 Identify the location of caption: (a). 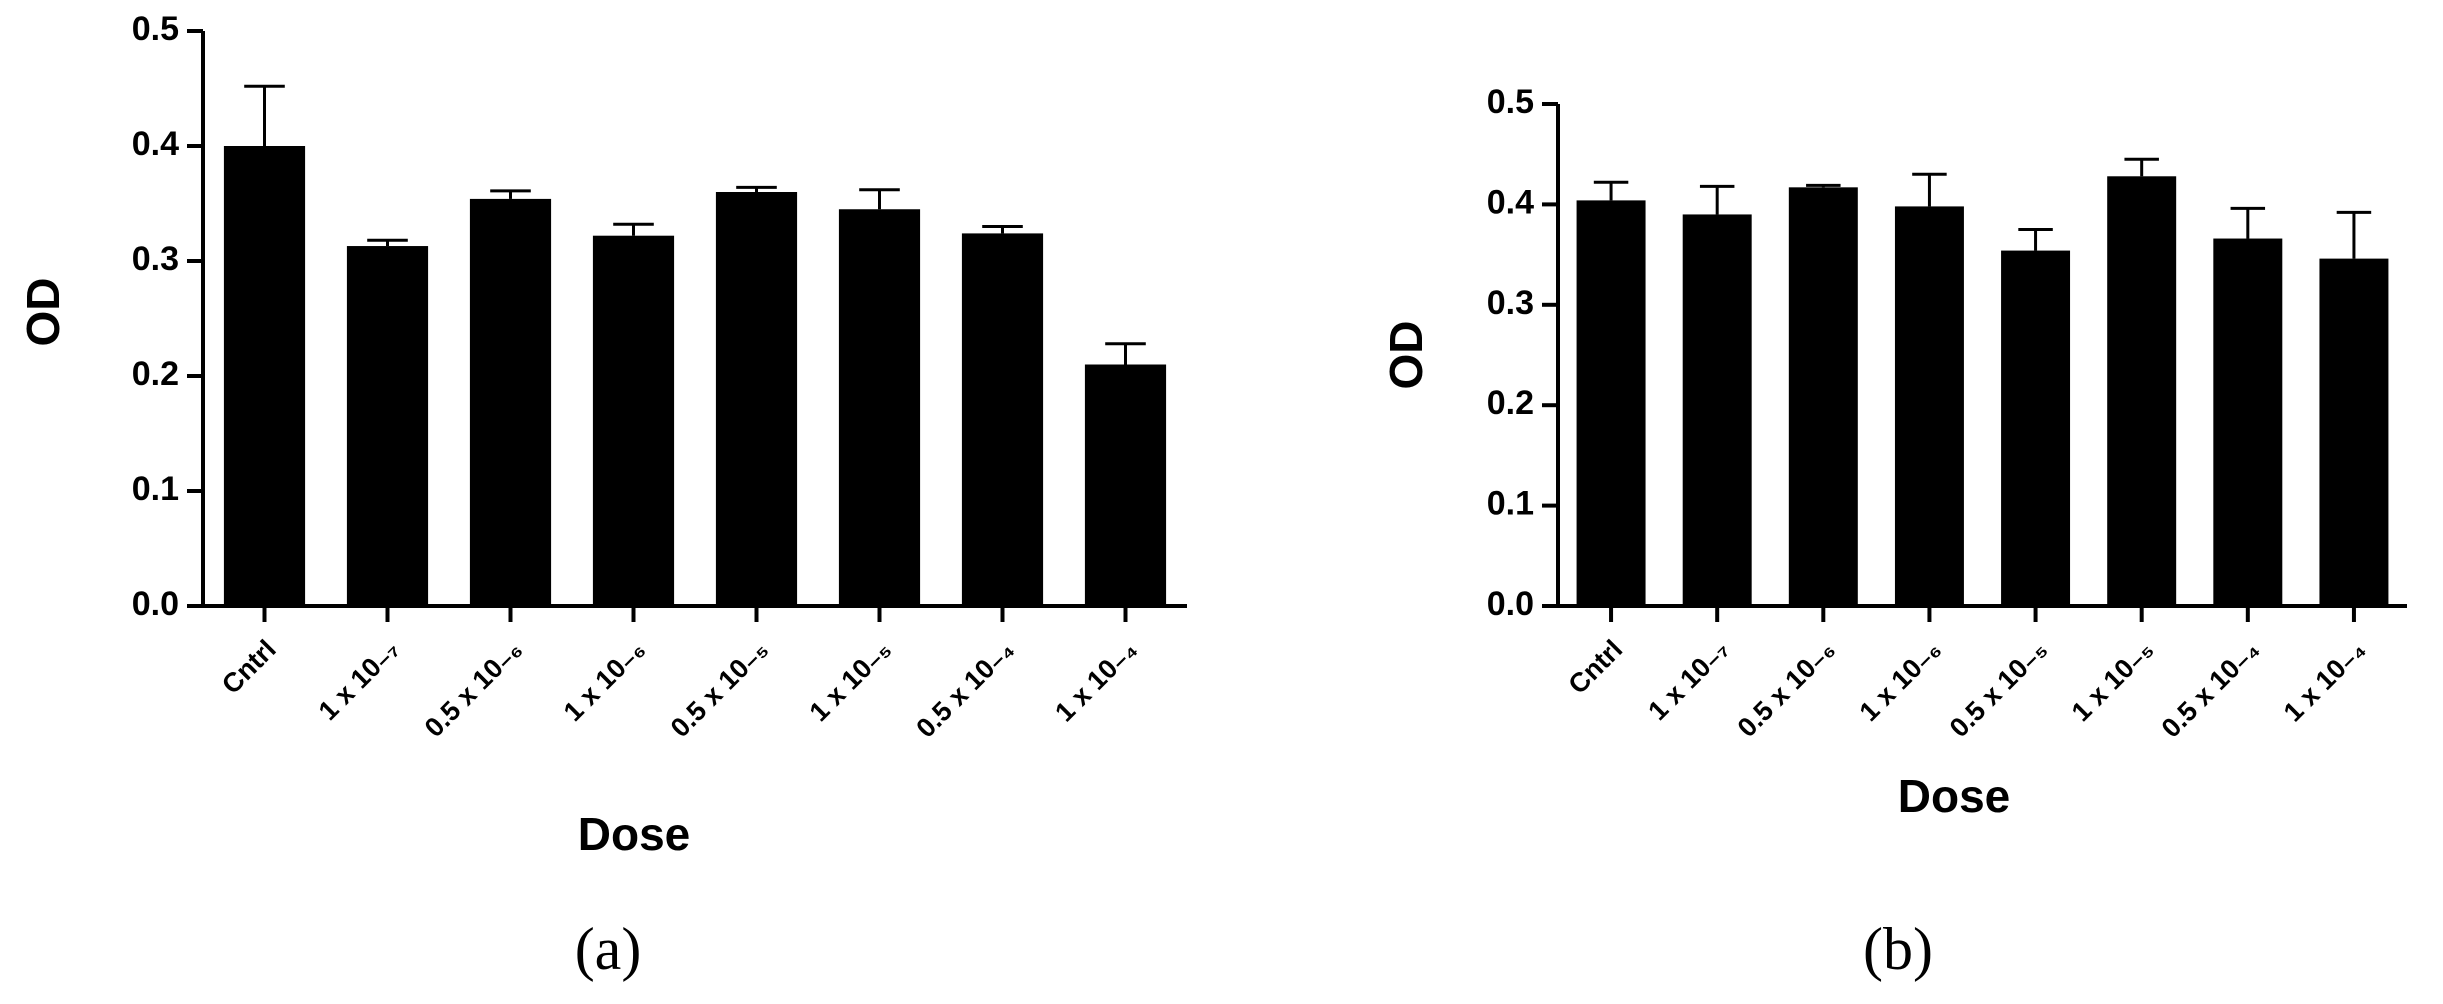
(608, 949).